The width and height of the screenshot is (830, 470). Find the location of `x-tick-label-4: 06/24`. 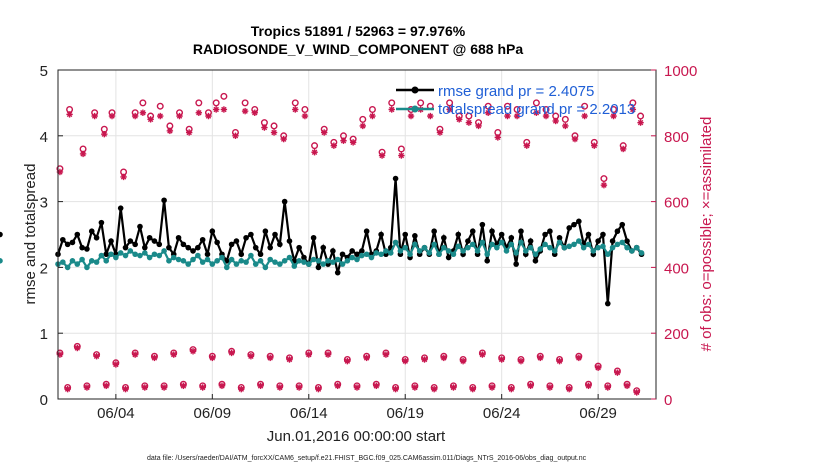

x-tick-label-4: 06/24 is located at coordinates (502, 413).